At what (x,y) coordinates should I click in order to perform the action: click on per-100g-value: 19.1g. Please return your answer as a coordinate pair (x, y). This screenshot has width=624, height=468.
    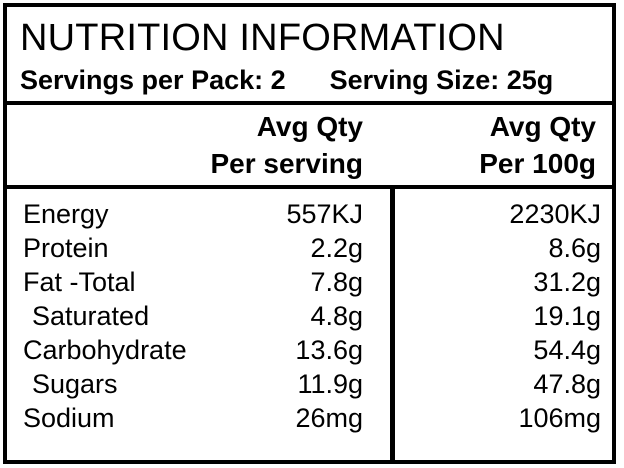
    Looking at the image, I should click on (567, 316).